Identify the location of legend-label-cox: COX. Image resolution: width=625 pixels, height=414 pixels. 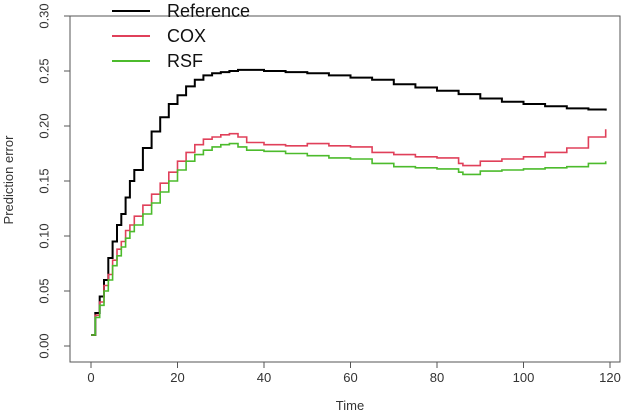
(186, 36).